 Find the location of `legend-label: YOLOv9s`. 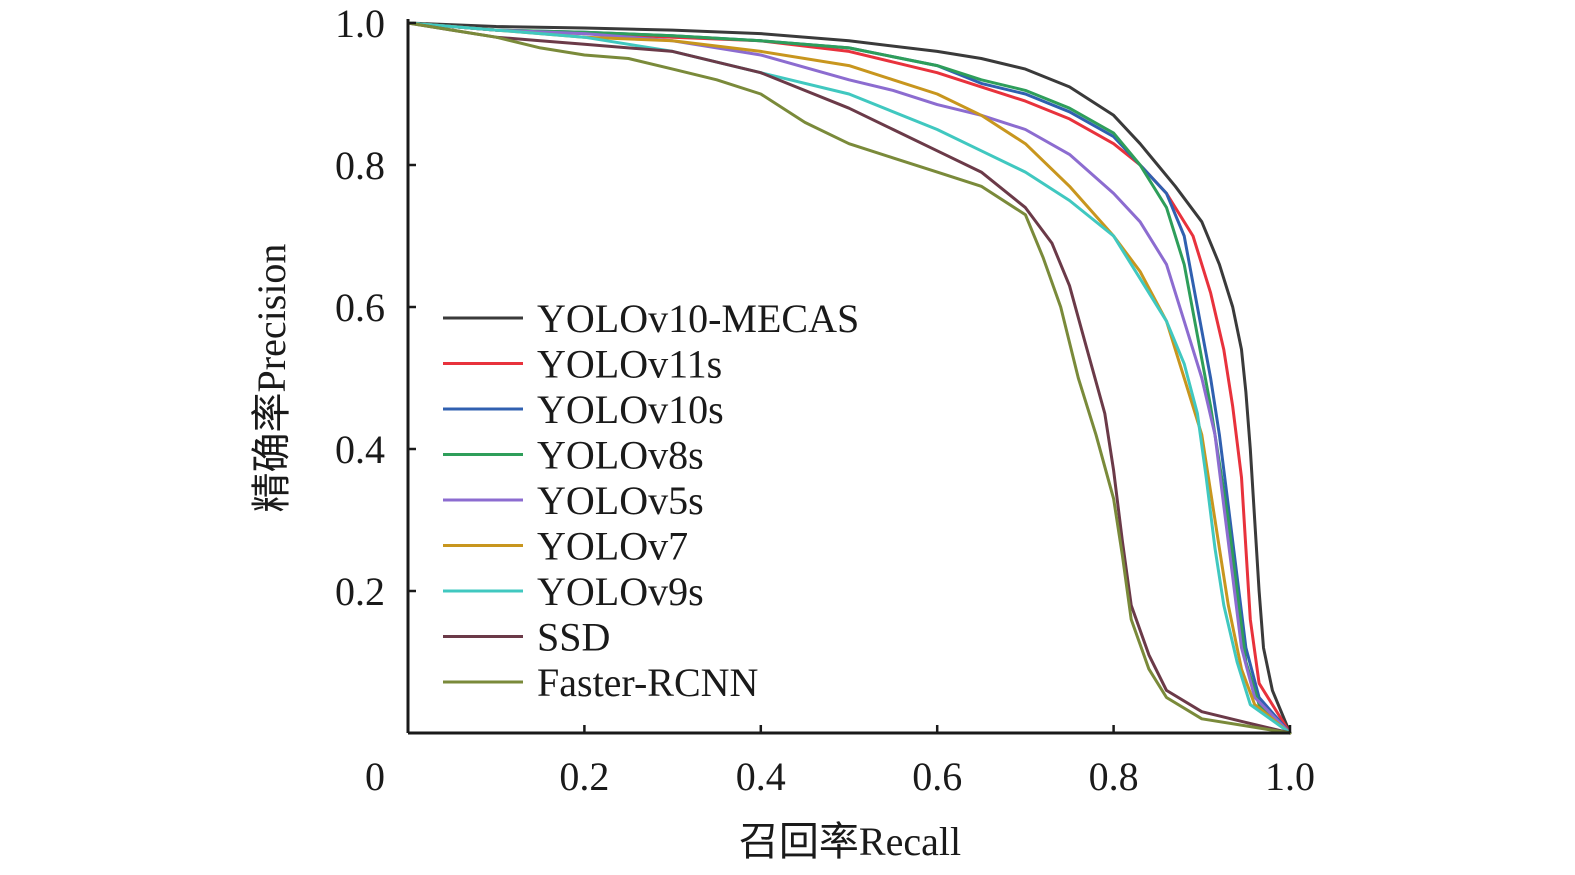

legend-label: YOLOv9s is located at coordinates (620, 591).